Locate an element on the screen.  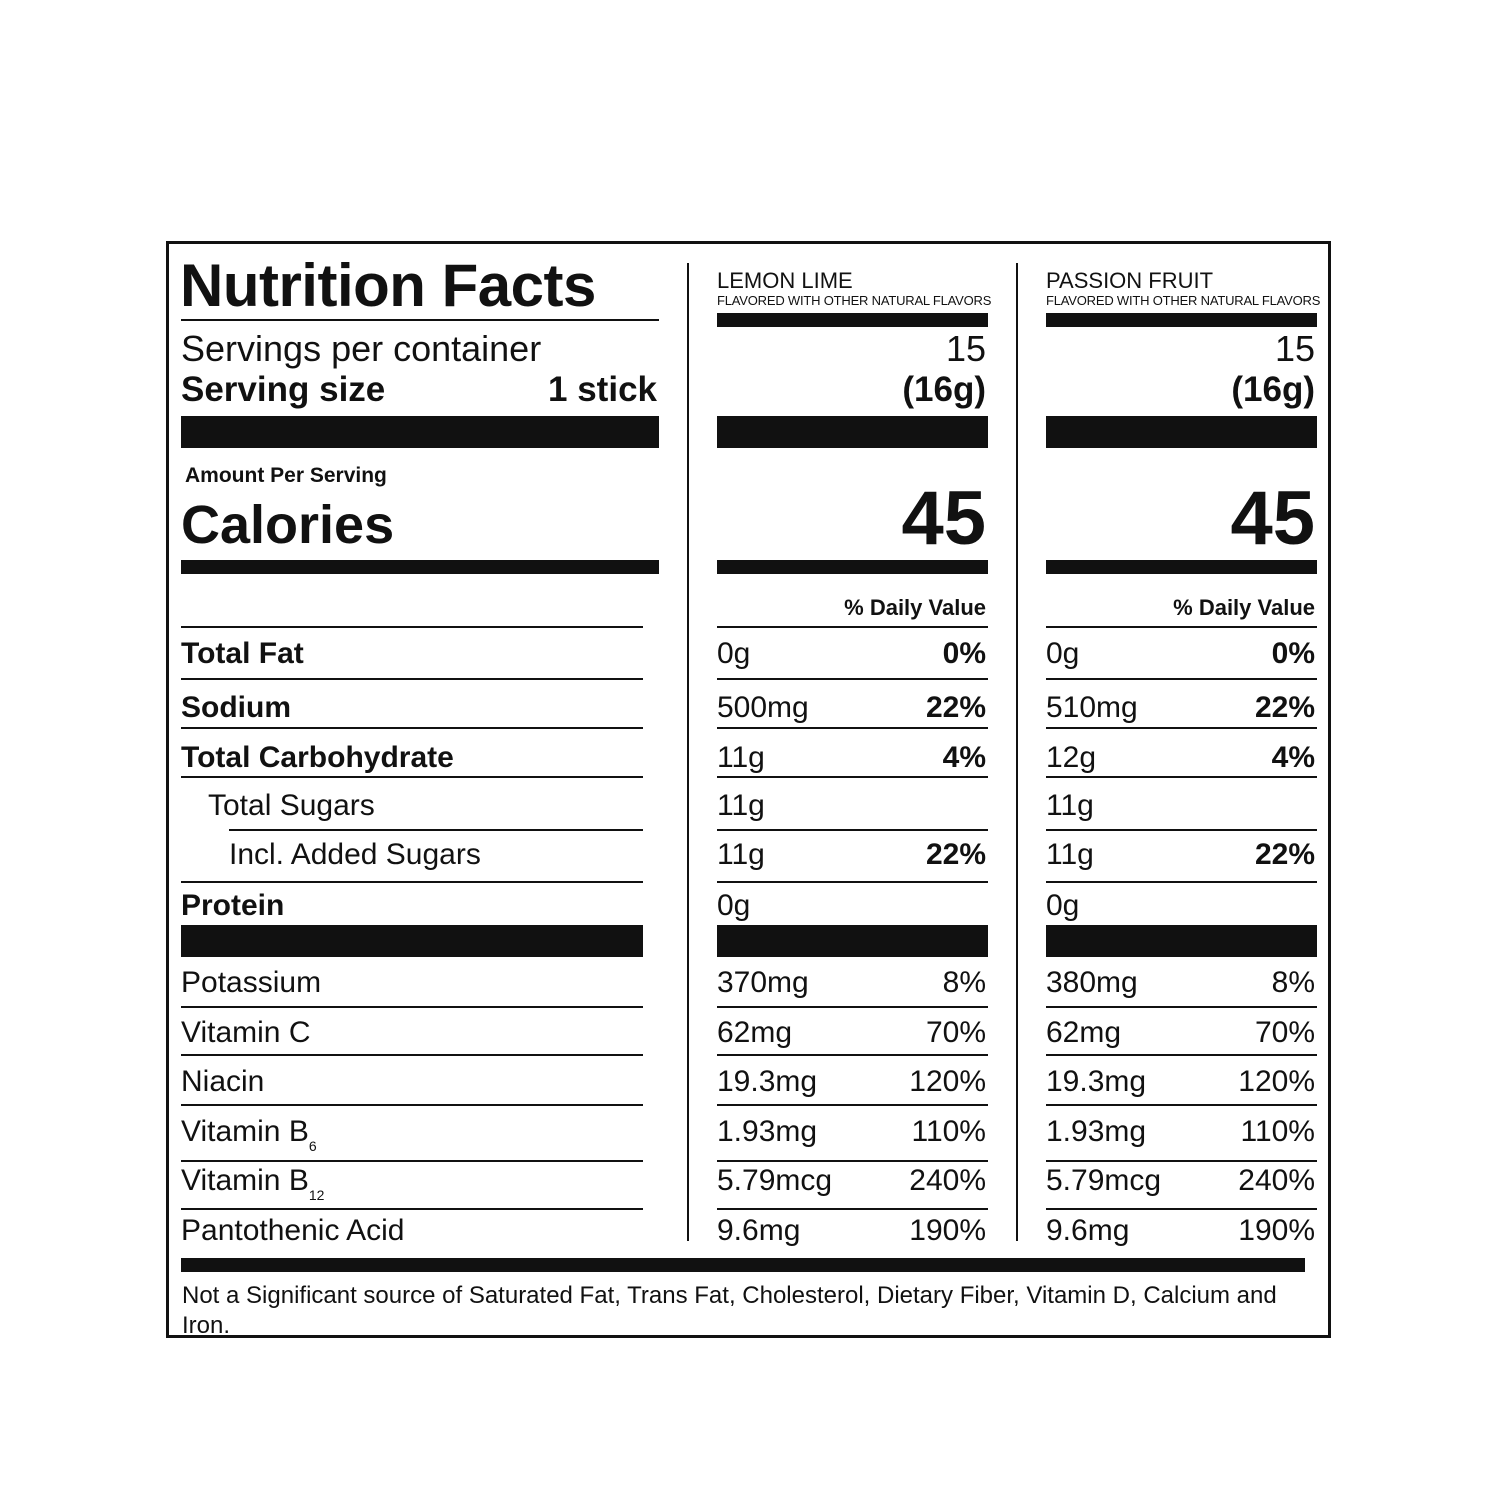
calories-label: Calories is located at coordinates (288, 525).